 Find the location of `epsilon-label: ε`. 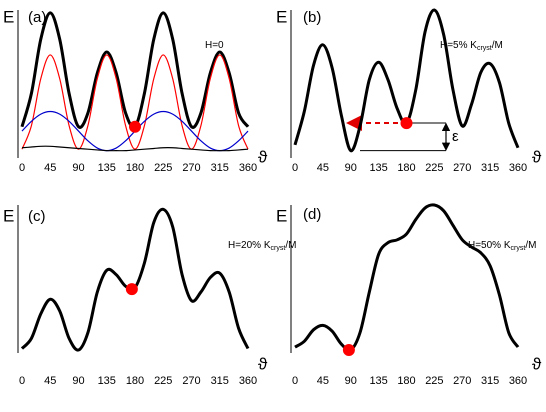

epsilon-label: ε is located at coordinates (455, 136).